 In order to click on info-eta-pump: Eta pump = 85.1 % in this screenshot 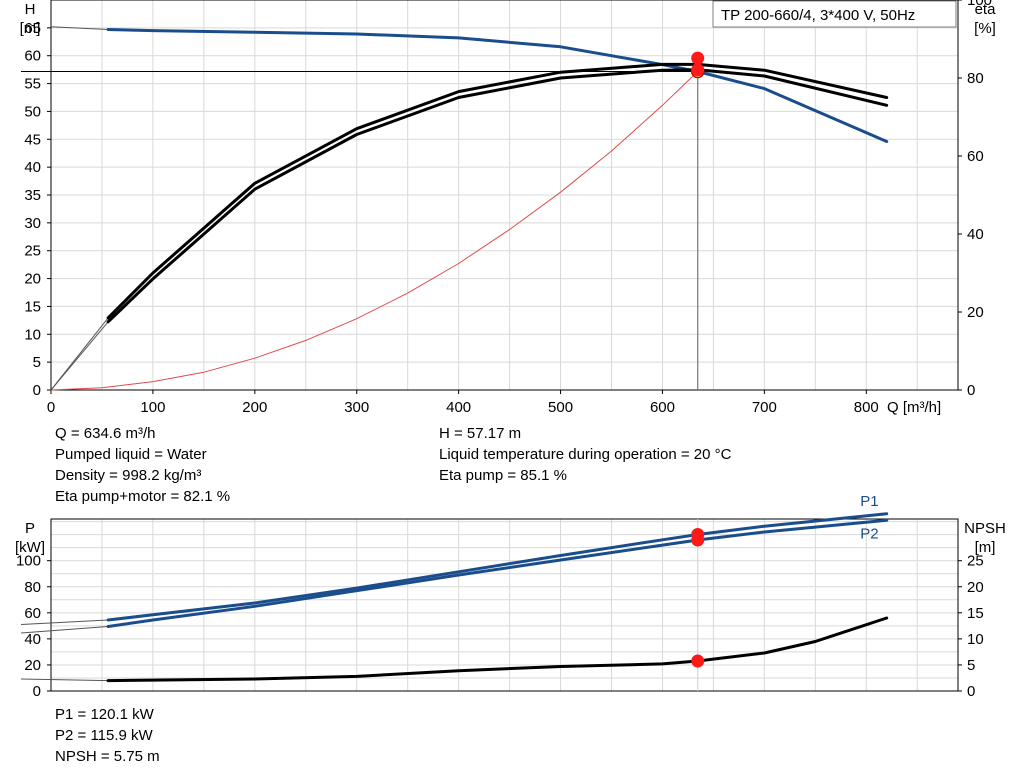, I will do `click(503, 475)`.